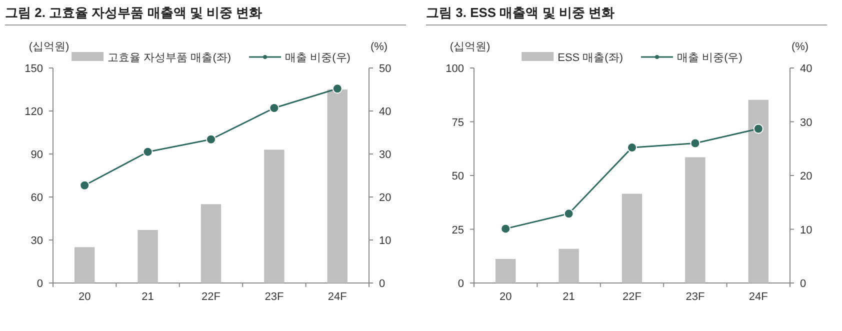  I want to click on y-tick-label: 75, so click(458, 122).